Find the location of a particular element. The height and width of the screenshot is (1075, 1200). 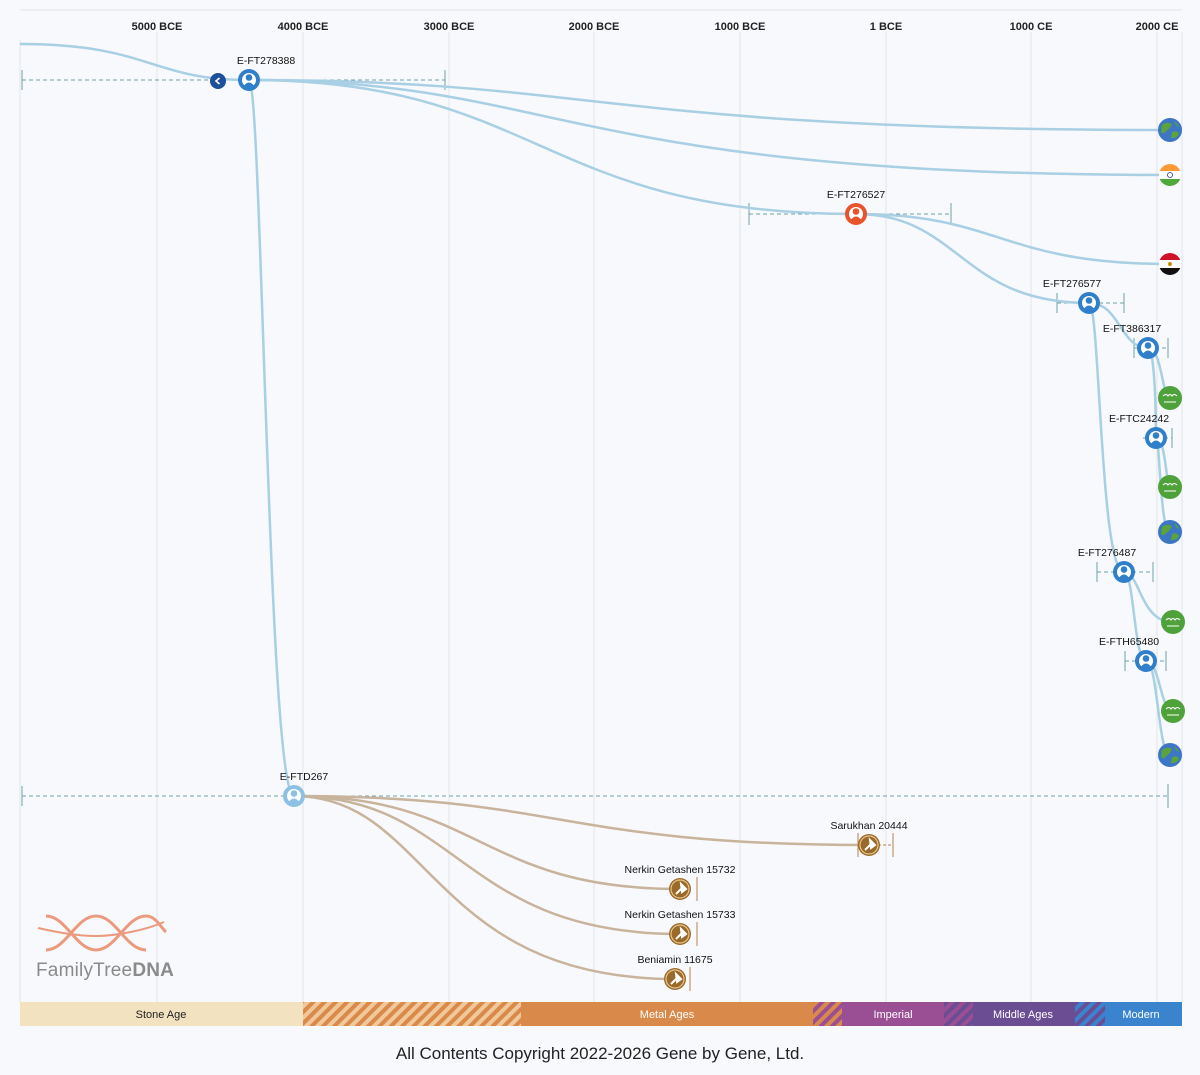

node-e-ft276487: E-FT276487 is located at coordinates (1107, 565).